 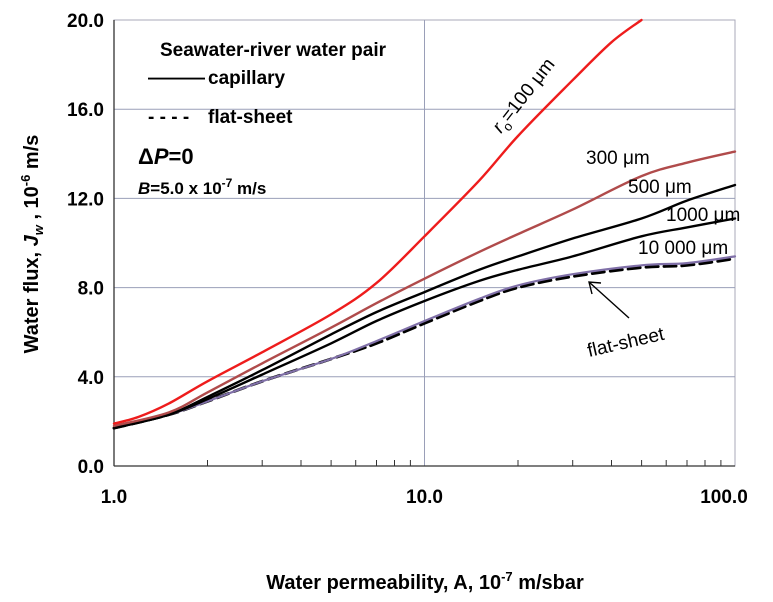 I want to click on curve-label-500um: 500 μm, so click(x=660, y=187).